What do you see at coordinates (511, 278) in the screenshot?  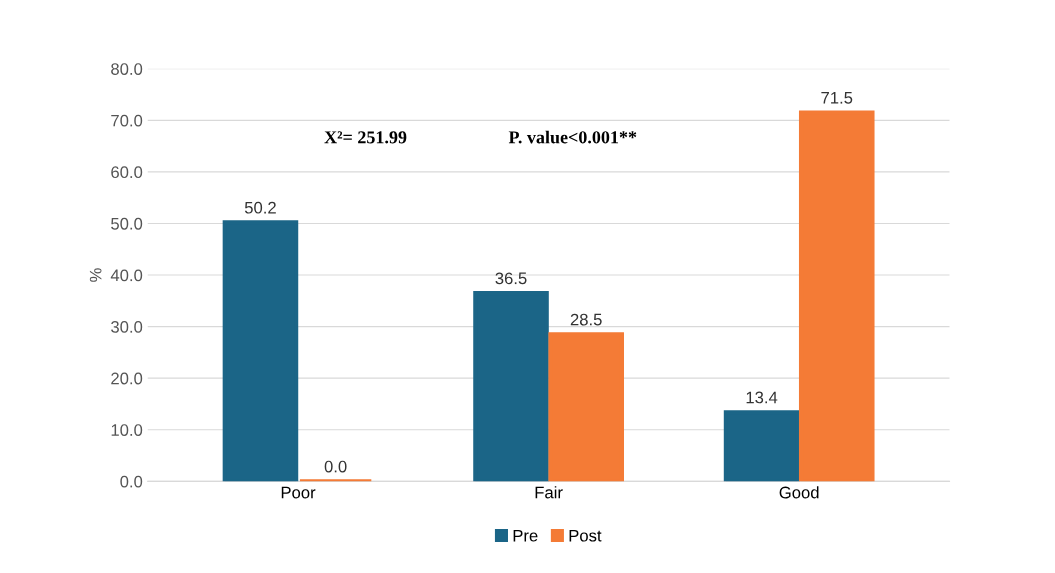 I see `data-label: 36.5` at bounding box center [511, 278].